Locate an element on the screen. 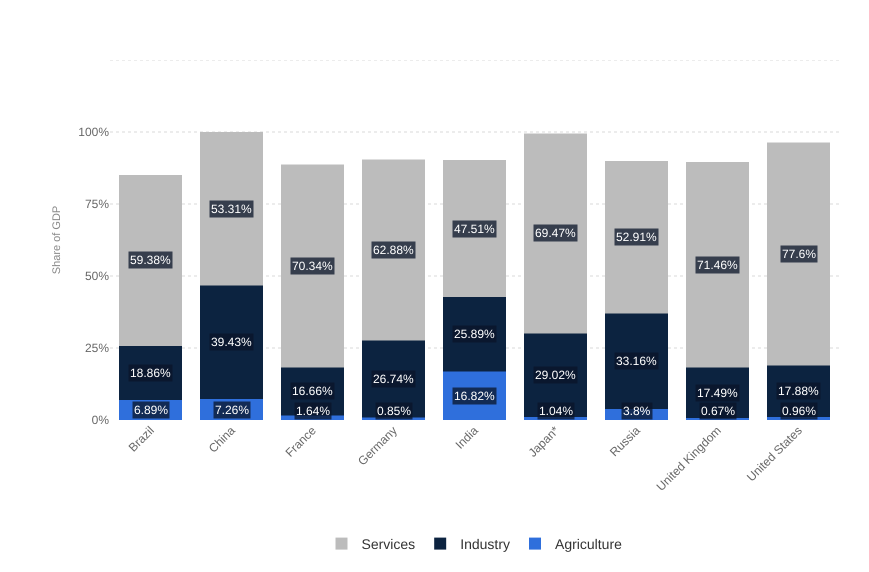 This screenshot has width=869, height=572. data-label: 70.34% is located at coordinates (313, 266).